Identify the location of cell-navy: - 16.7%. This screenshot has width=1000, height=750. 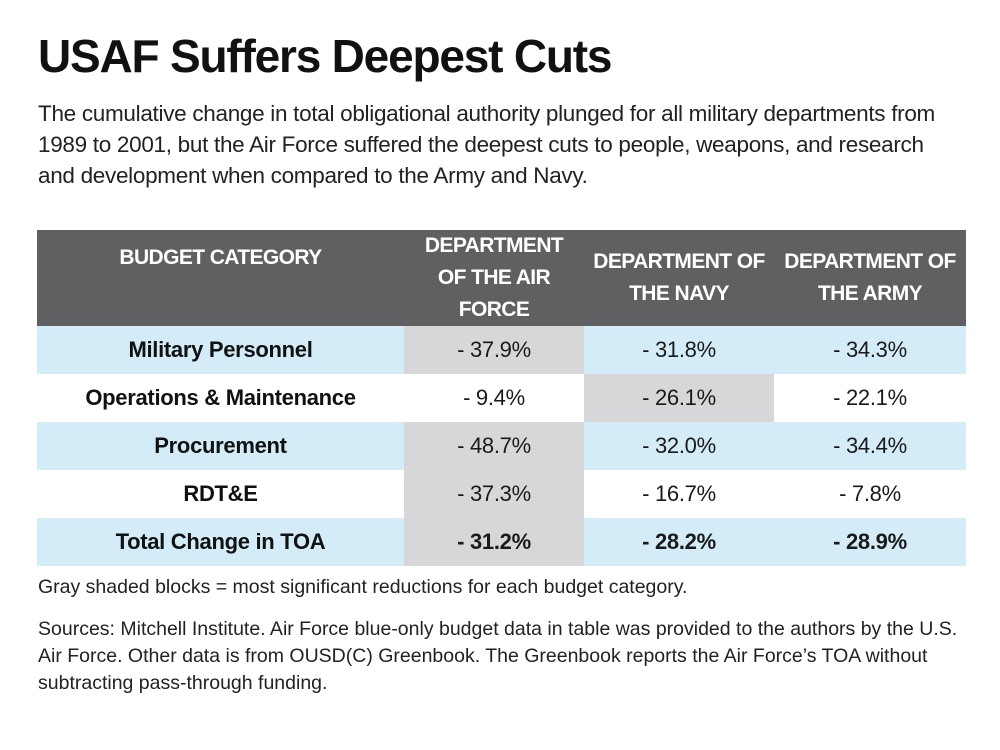
(679, 494).